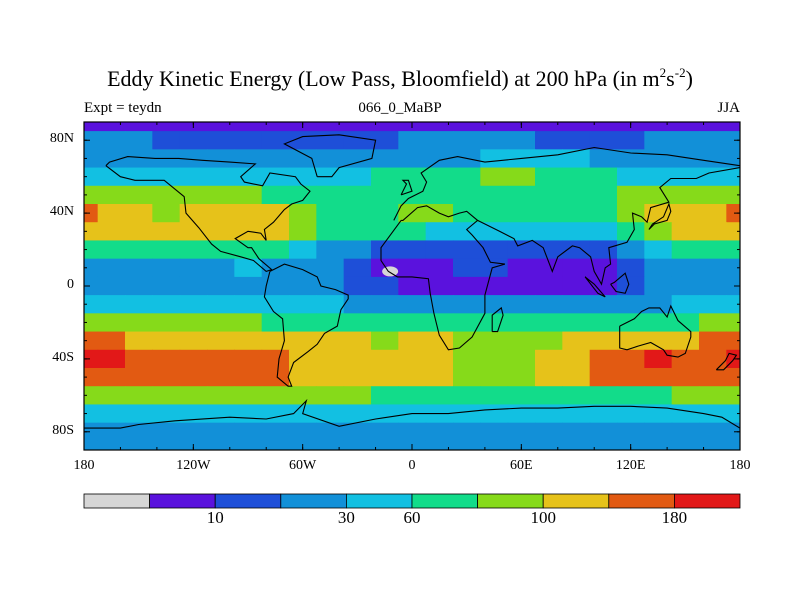  I want to click on x-tick-label: 60E, so click(521, 465).